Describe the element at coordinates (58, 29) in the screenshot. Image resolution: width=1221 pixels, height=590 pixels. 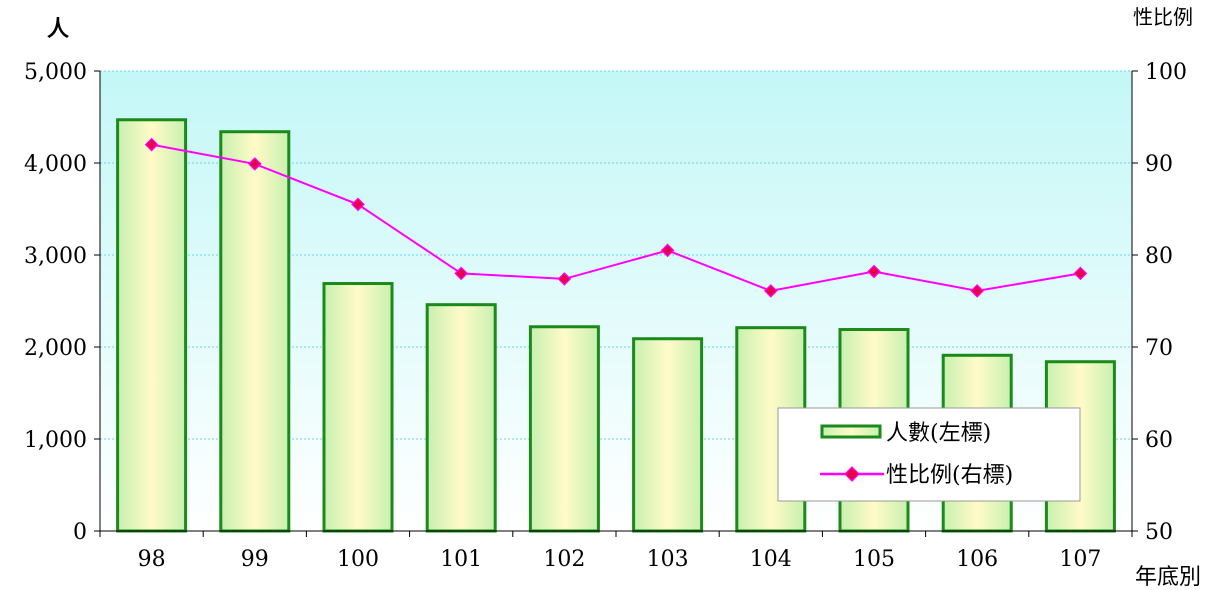
I see `y-axis-label: 人` at that location.